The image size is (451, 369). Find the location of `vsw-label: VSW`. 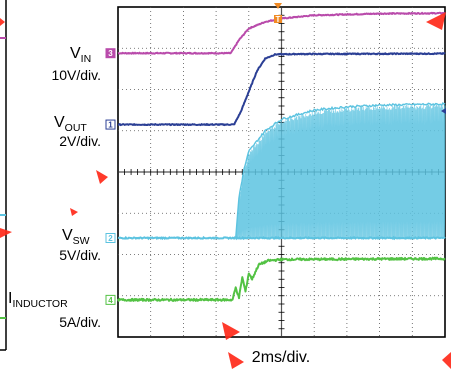

vsw-label: VSW is located at coordinates (76, 237).